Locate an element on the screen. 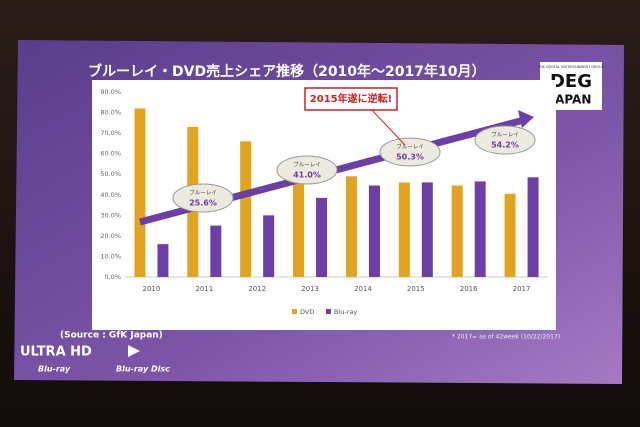  x-tick-label: 2011 is located at coordinates (204, 289).